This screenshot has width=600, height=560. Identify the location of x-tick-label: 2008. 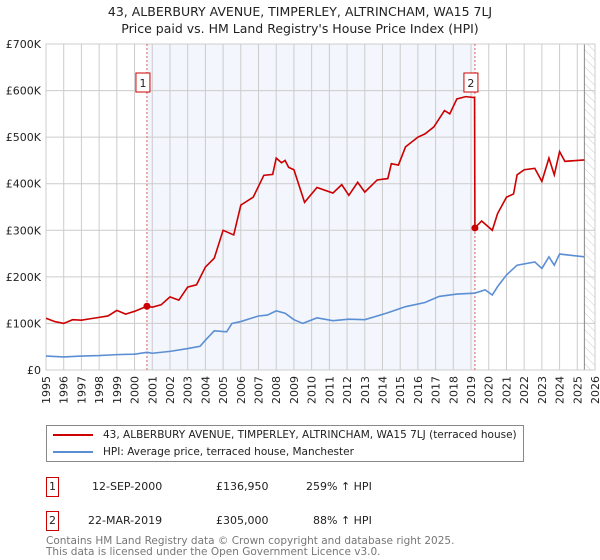
(276, 390).